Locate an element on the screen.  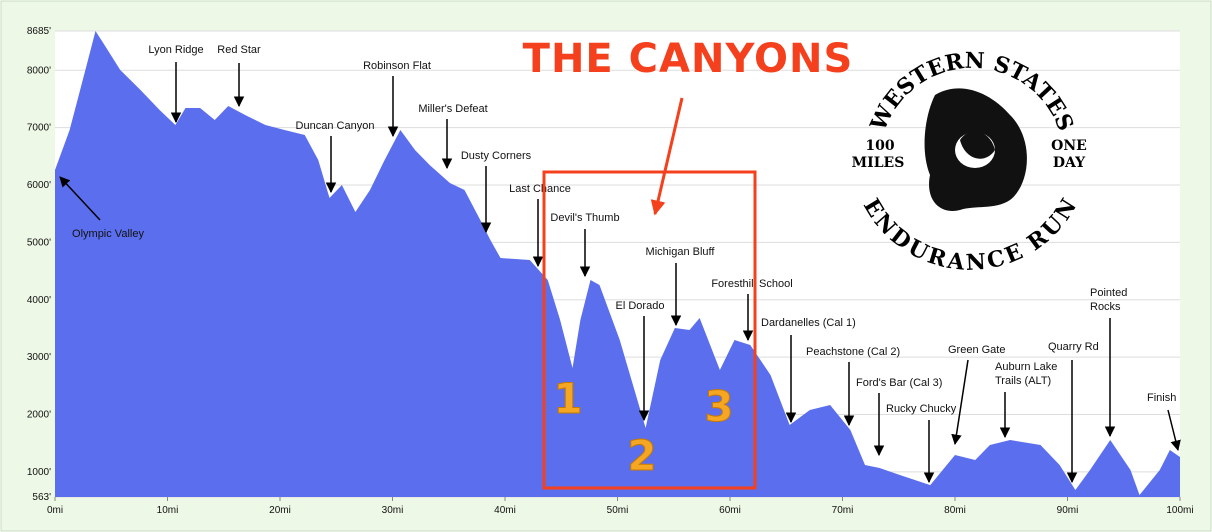
annotation-label: El Dorado is located at coordinates (640, 306).